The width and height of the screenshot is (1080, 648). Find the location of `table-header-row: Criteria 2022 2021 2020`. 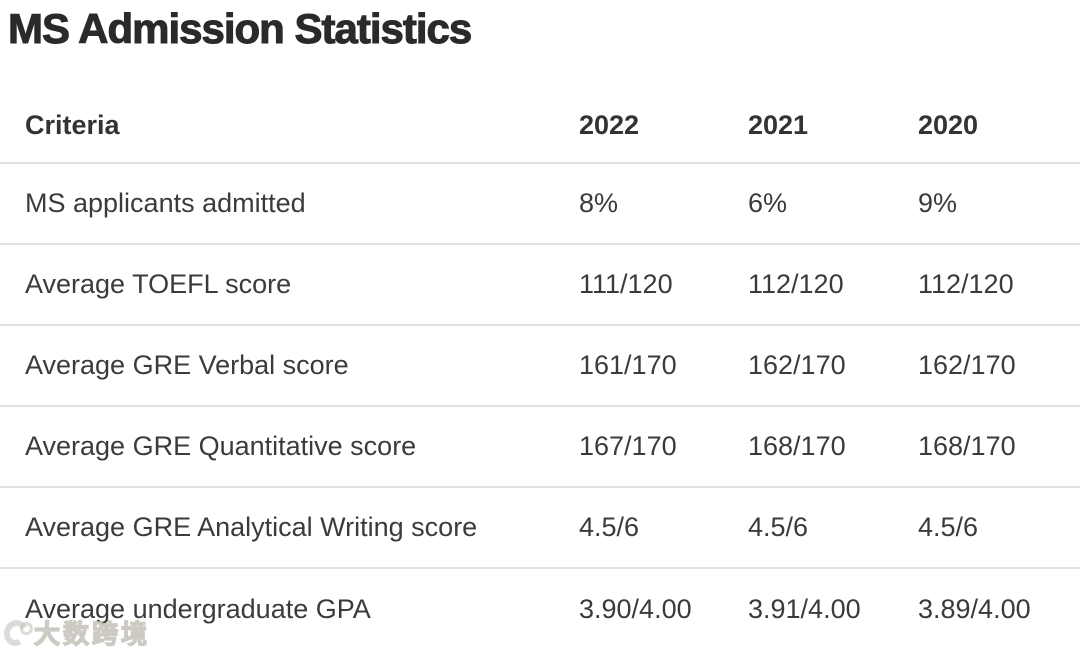

table-header-row: Criteria 2022 2021 2020 is located at coordinates (540, 127).